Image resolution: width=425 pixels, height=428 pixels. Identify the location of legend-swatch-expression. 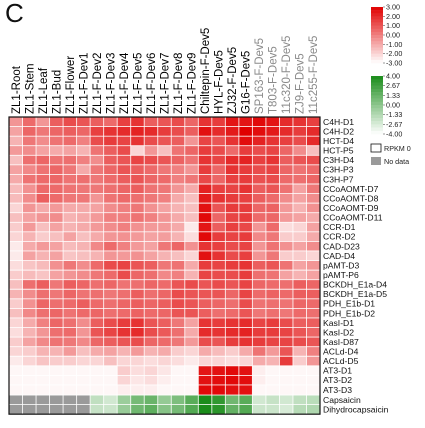
(377, 15).